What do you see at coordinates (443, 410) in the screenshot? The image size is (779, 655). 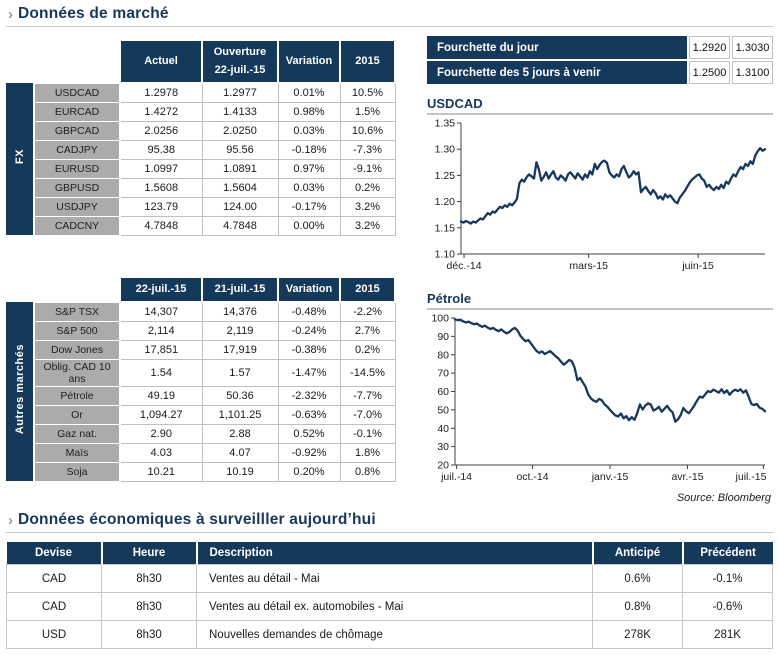 I see `svg-text: 50` at bounding box center [443, 410].